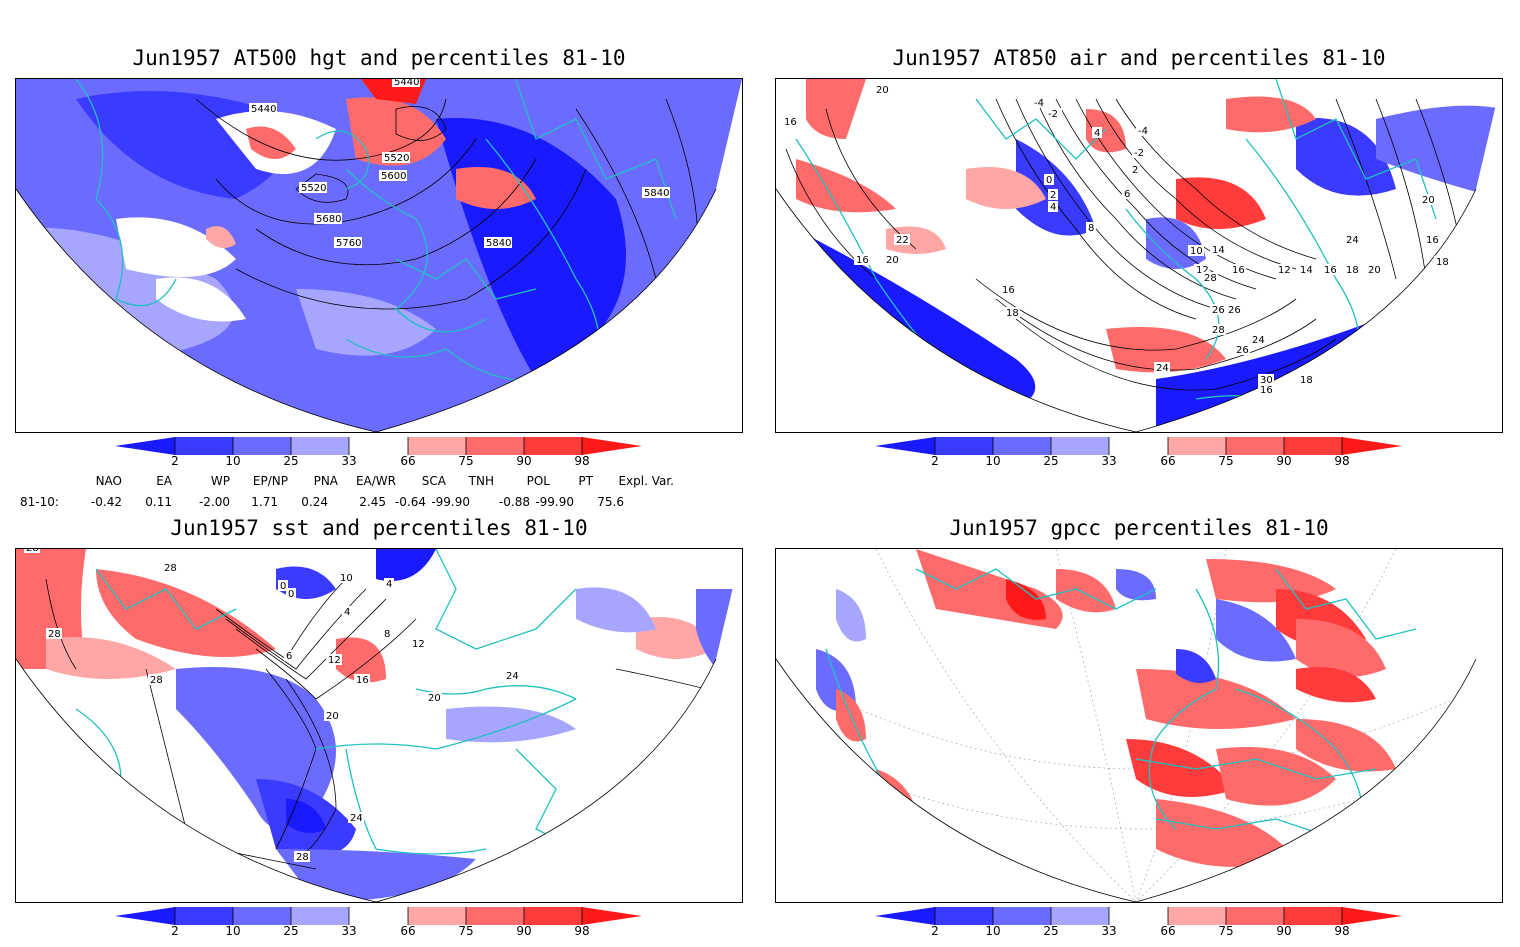 The image size is (1520, 947). I want to click on idx-value: -2.00, so click(214, 502).